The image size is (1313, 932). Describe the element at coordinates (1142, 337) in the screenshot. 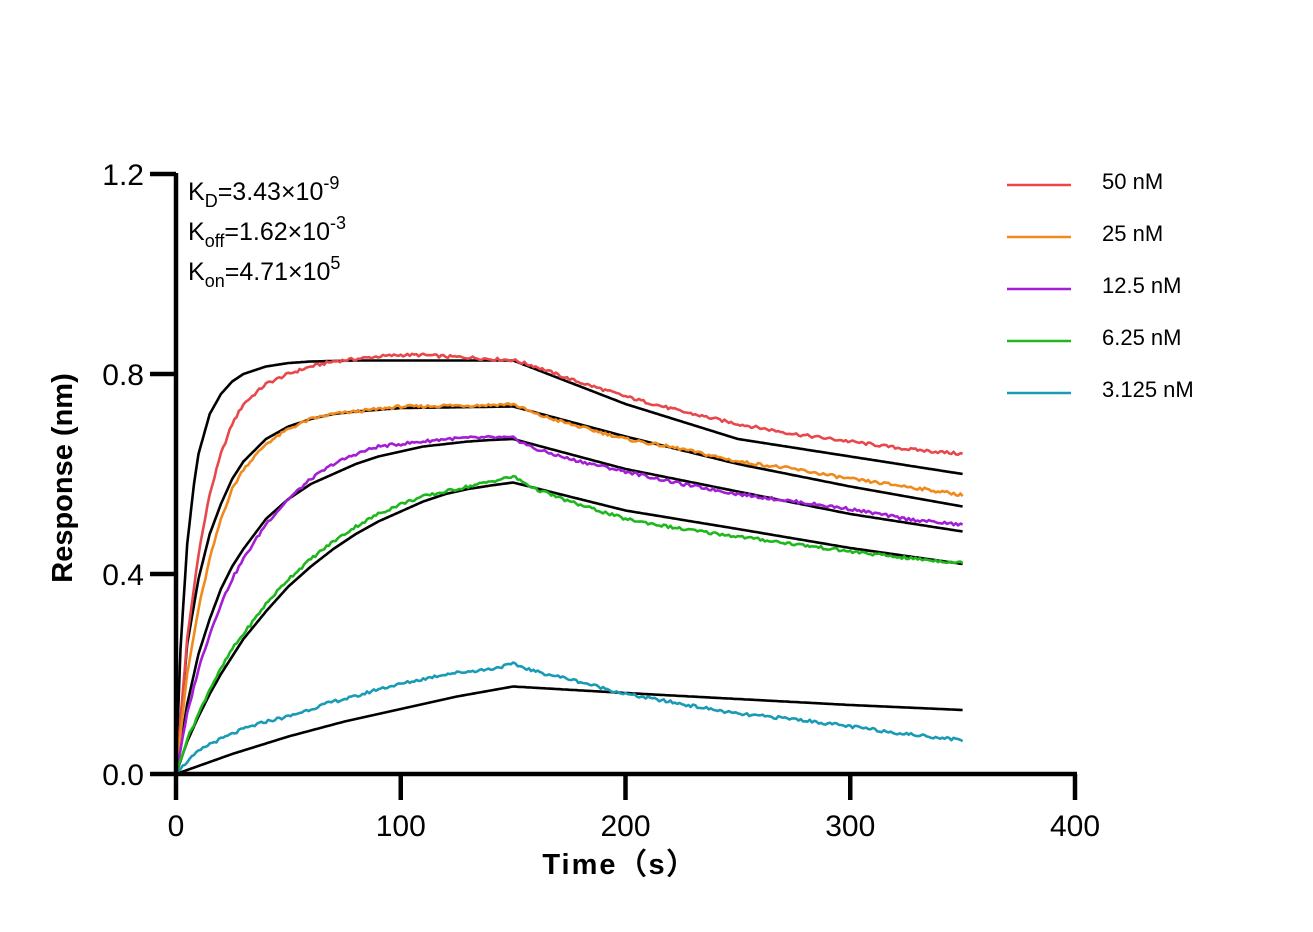

I see `legend-label: 6.25 nM` at that location.